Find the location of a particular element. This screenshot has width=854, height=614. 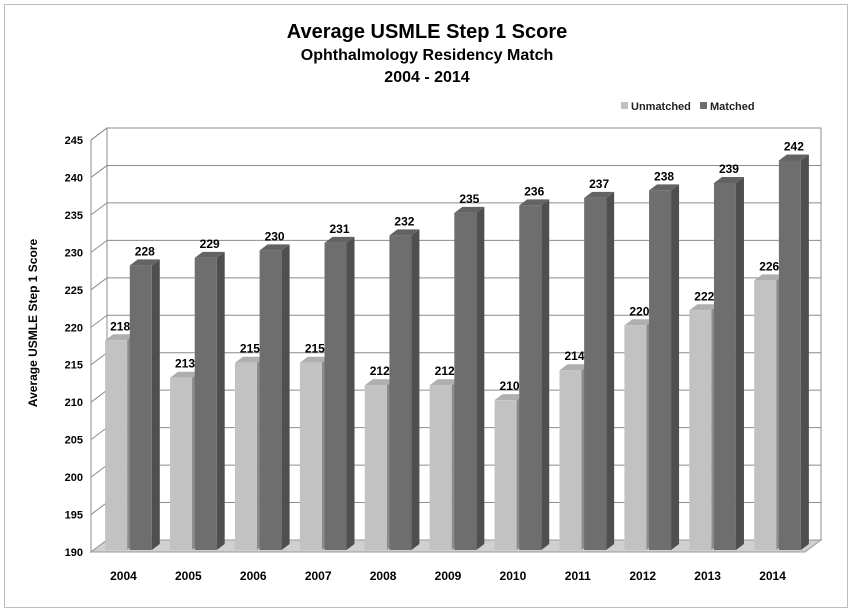

data-label: 232 is located at coordinates (404, 221).